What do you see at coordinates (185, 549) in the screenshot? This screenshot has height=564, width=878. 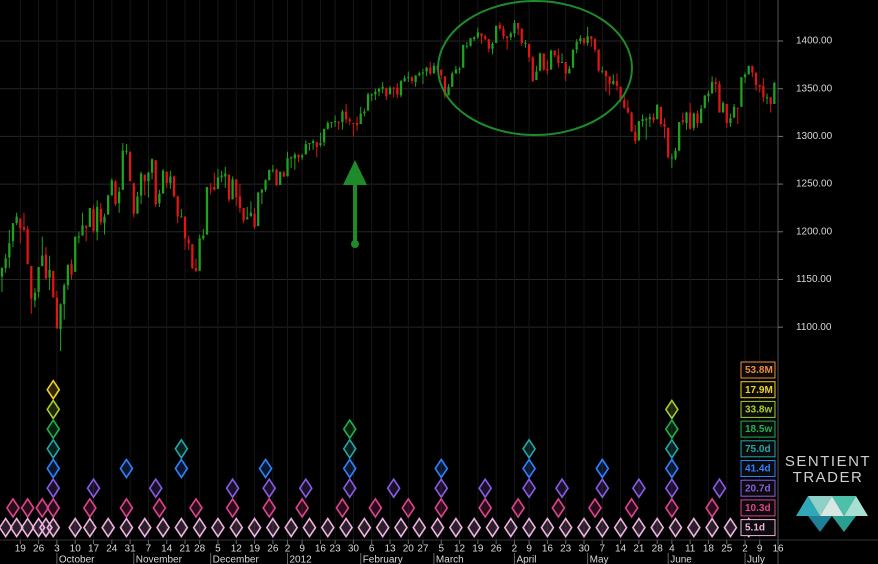 I see `x-tick-label: 21` at bounding box center [185, 549].